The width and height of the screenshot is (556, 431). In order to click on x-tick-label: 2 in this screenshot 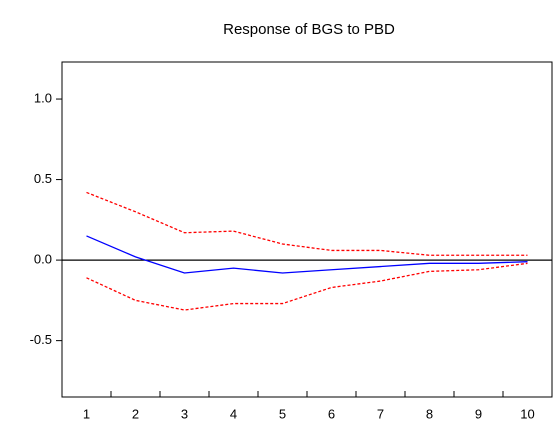, I will do `click(135, 413)`.